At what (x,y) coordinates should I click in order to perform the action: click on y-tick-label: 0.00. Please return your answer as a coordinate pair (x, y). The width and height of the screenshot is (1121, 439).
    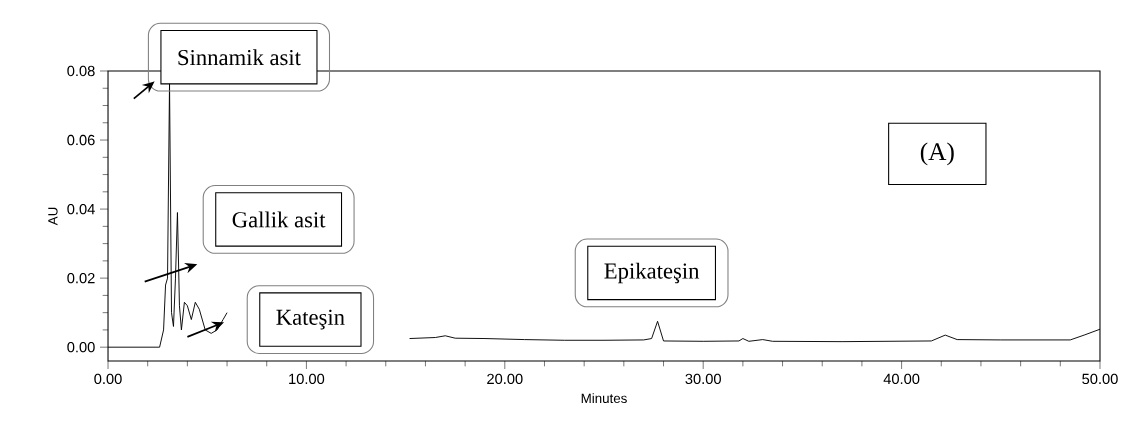
    Looking at the image, I should click on (81, 347).